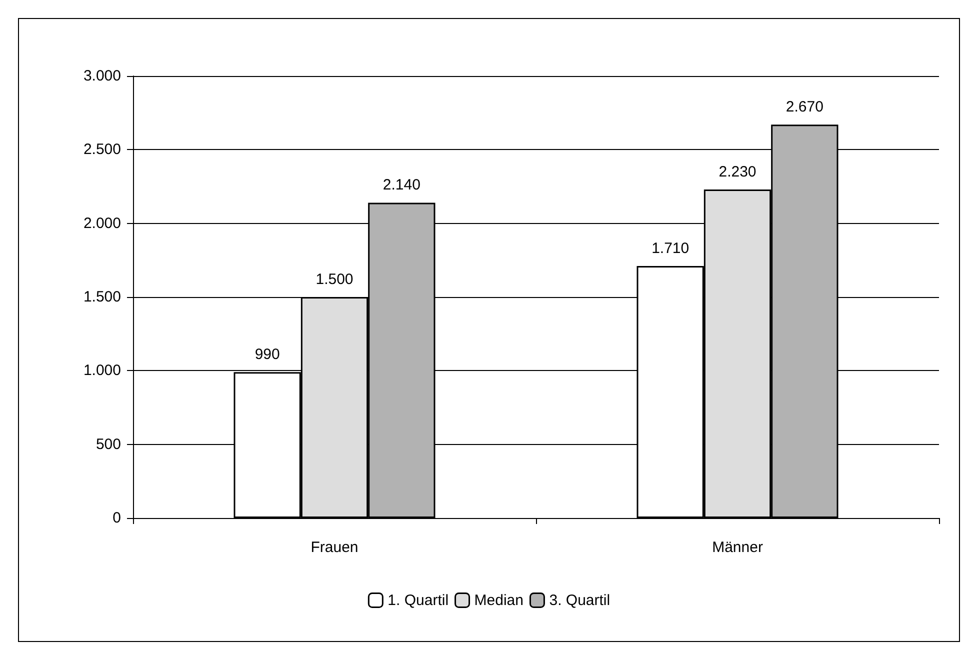 The width and height of the screenshot is (976, 655). I want to click on y-tick-label: 1.500, so click(102, 297).